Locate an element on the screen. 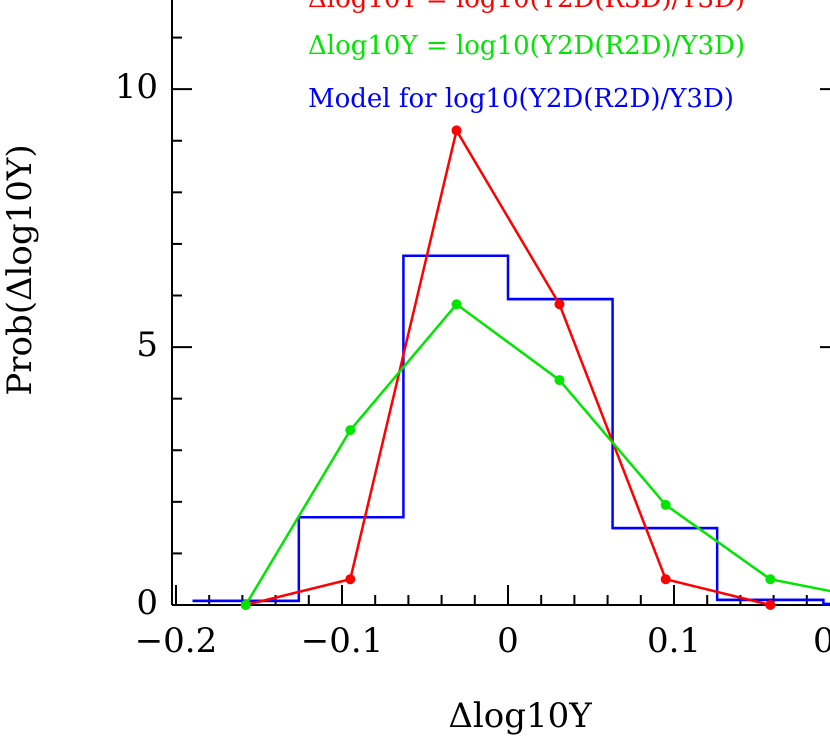  x-tick-label: 0.2 is located at coordinates (821, 641).